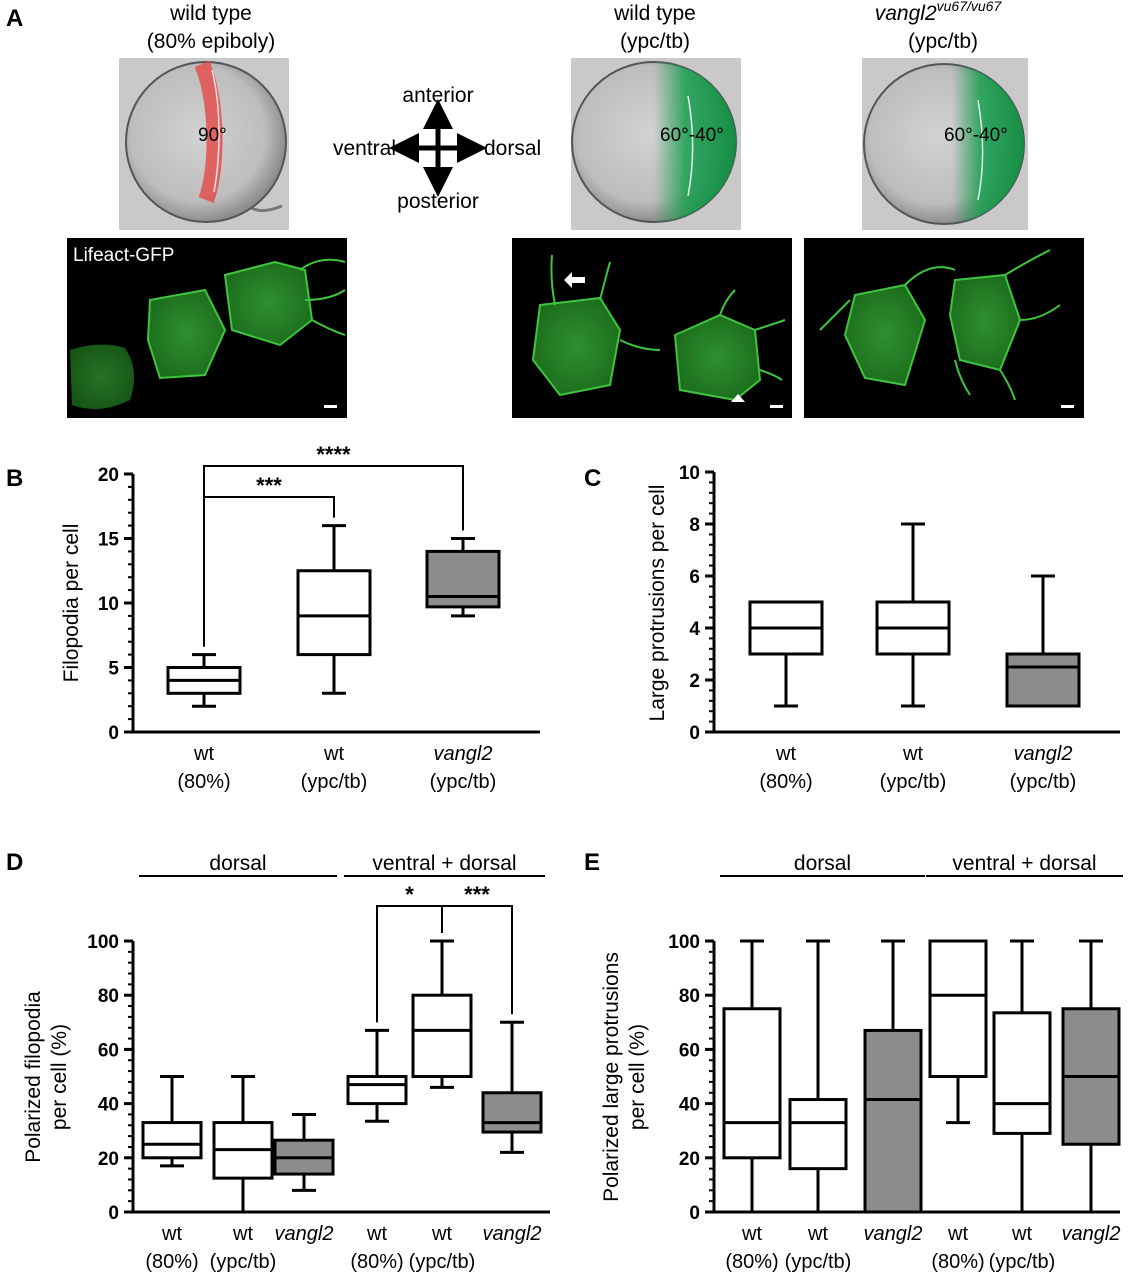 The image size is (1133, 1280). Describe the element at coordinates (437, 95) in the screenshot. I see `compass-anterior: anterior` at that location.